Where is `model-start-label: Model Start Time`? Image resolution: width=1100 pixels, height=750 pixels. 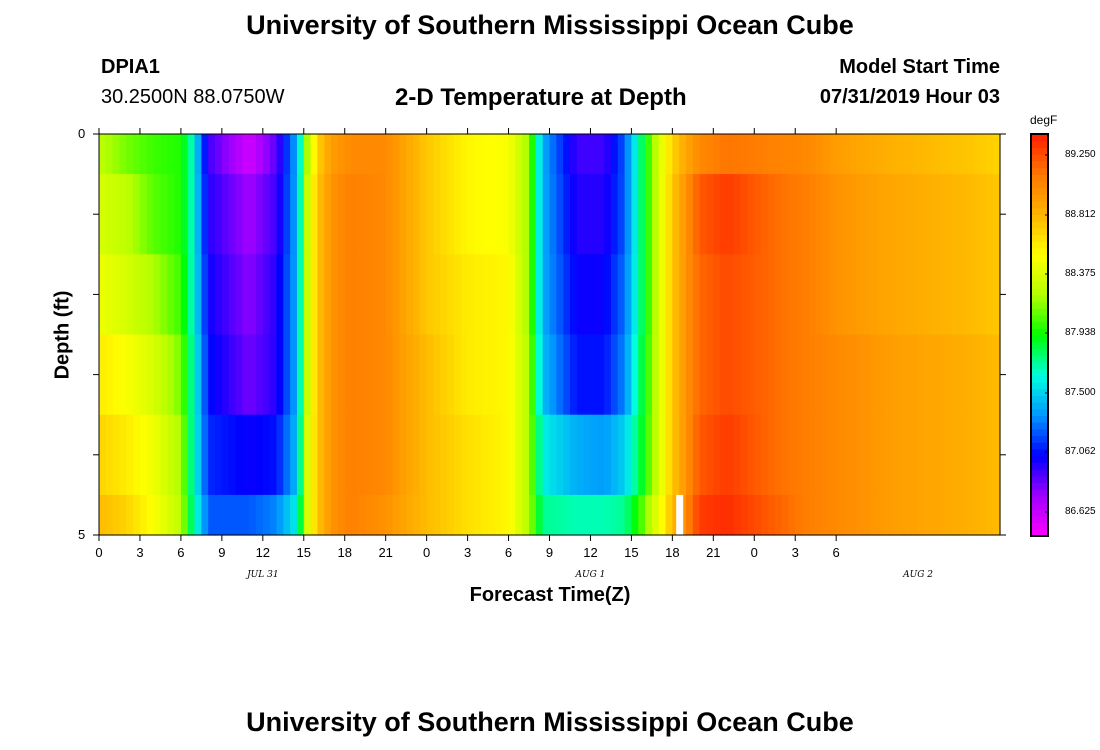
model-start-label: Model Start Time is located at coordinates (919, 67).